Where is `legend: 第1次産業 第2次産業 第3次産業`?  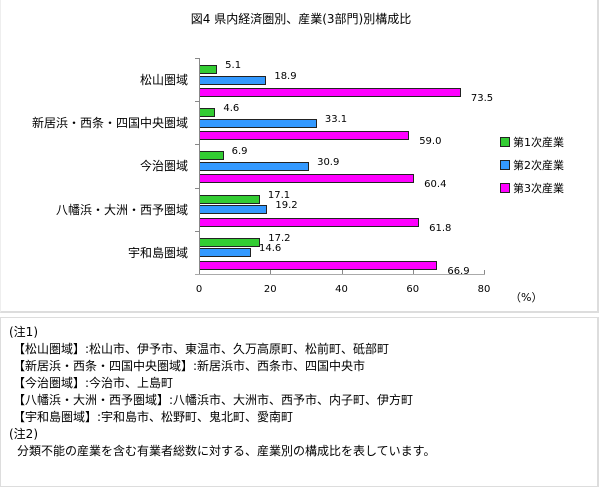 legend: 第1次産業 第2次産業 第3次産業 is located at coordinates (532, 164).